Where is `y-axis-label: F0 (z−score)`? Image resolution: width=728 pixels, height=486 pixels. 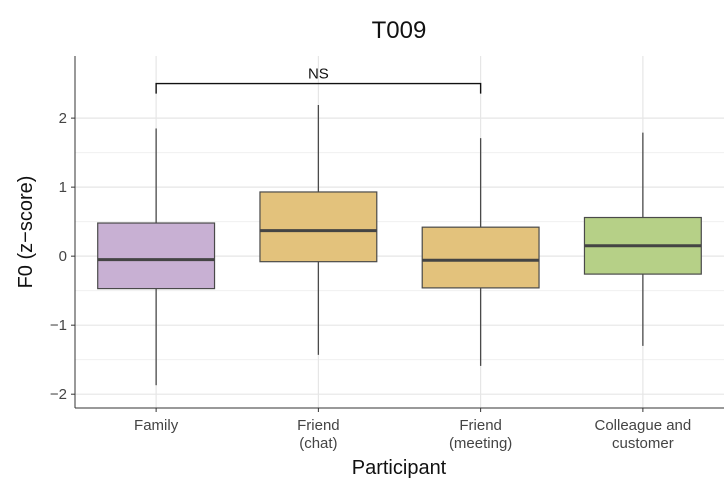
y-axis-label: F0 (z−score) is located at coordinates (26, 232).